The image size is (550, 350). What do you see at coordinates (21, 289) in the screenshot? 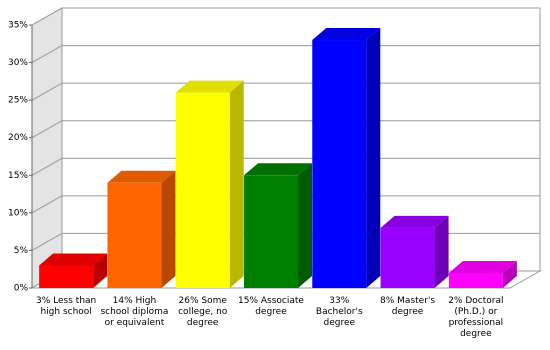
I see `y-tick-label: 0%` at bounding box center [21, 289].